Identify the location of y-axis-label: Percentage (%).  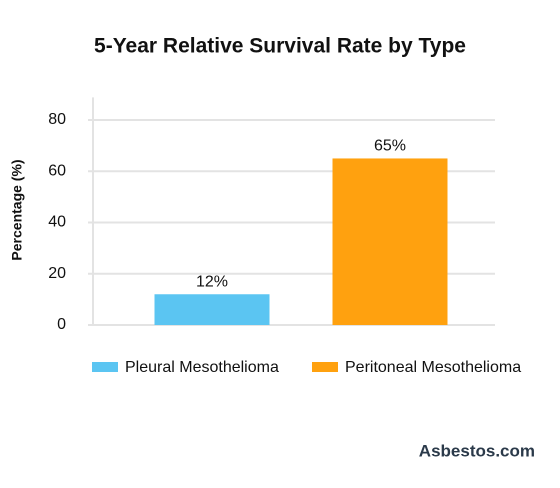
(17, 209).